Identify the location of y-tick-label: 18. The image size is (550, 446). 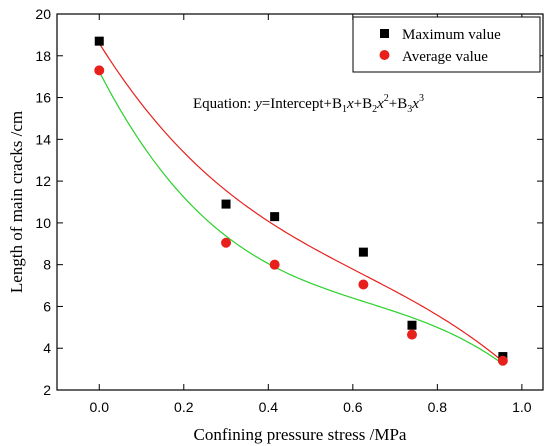
(43, 56).